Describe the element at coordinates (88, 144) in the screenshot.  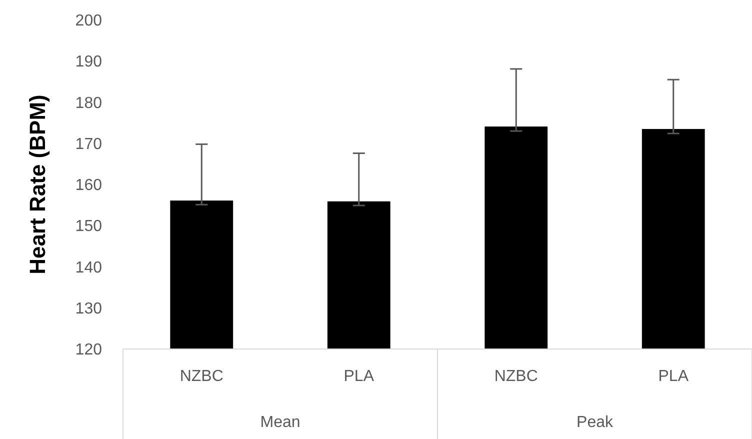
I see `y-tick-label: 170` at that location.